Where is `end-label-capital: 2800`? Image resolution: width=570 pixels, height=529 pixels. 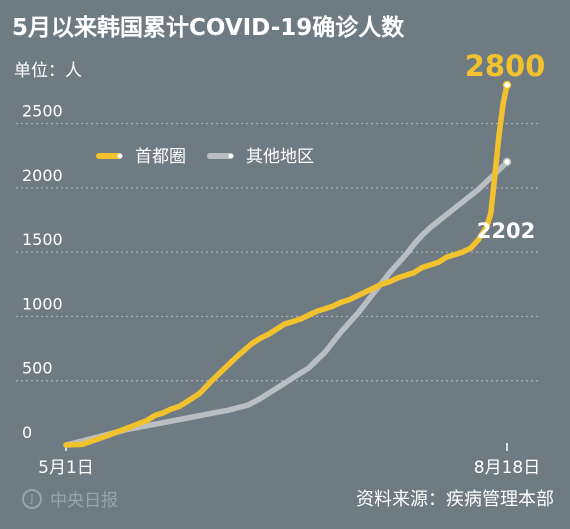 end-label-capital: 2800 is located at coordinates (505, 66).